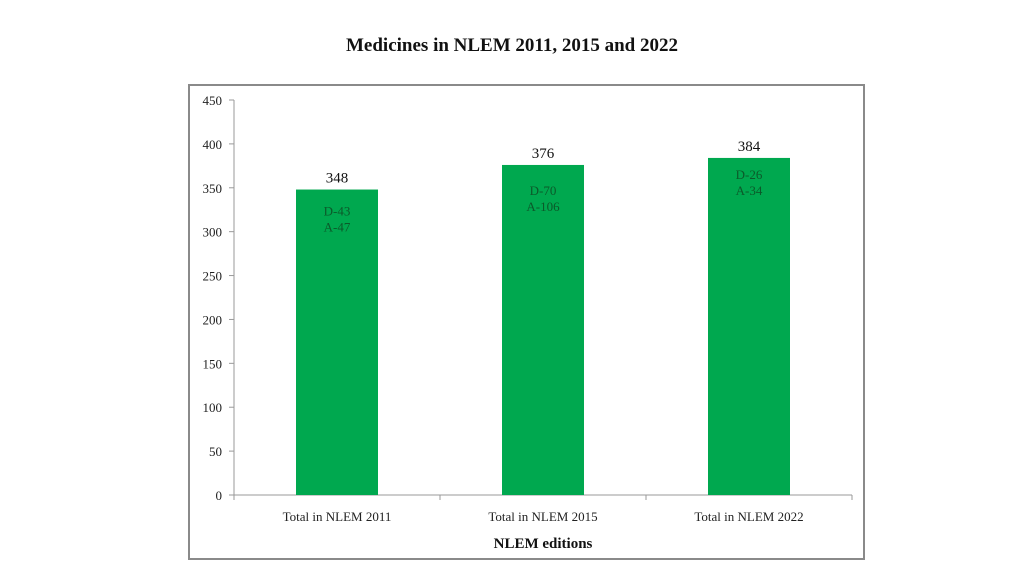  Describe the element at coordinates (748, 516) in the screenshot. I see `x-tick-label: Total in NLEM 2022` at that location.